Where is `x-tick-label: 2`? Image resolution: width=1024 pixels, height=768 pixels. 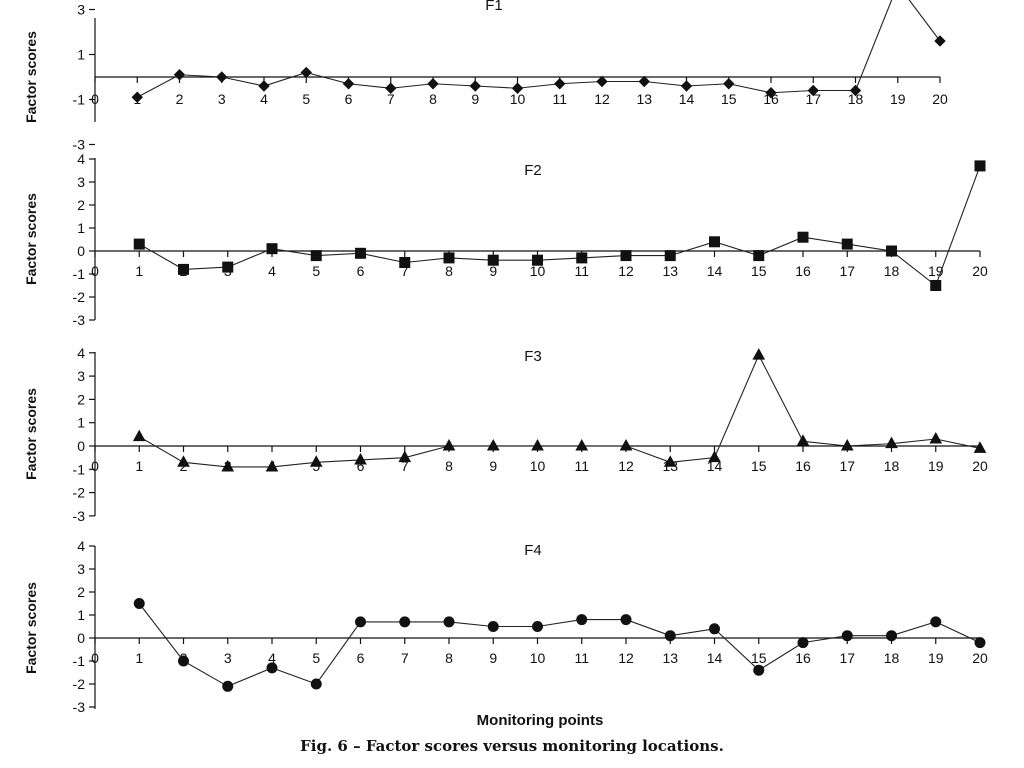 x-tick-label: 2 is located at coordinates (180, 99).